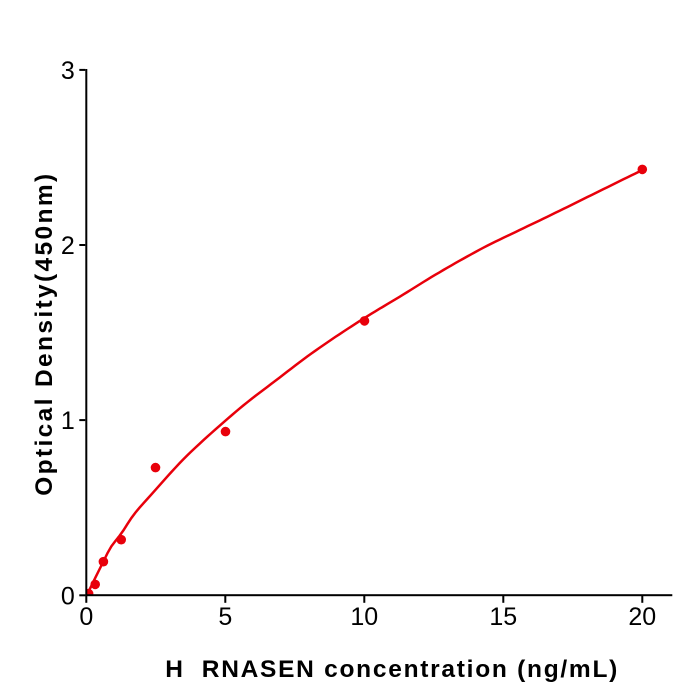  Describe the element at coordinates (68, 246) in the screenshot. I see `svg-text: 2` at that location.